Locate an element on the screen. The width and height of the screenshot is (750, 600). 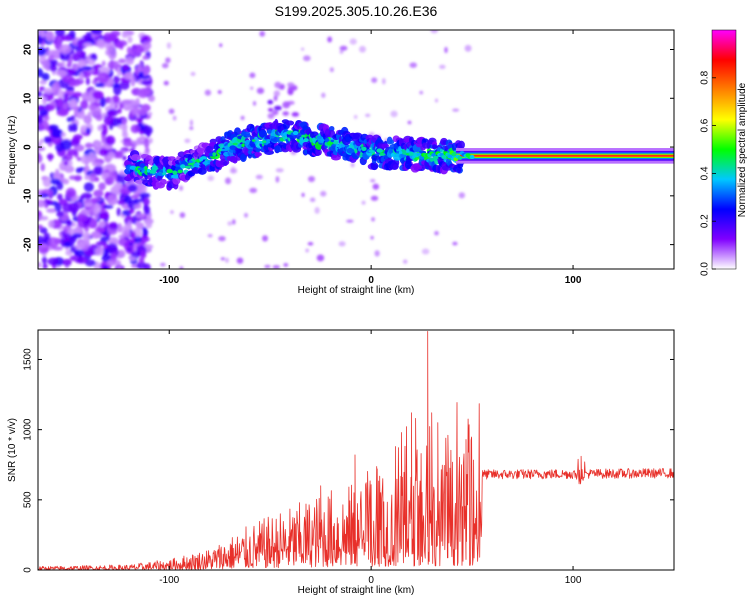
colorbar-tick-label: 0.0 is located at coordinates (705, 269).